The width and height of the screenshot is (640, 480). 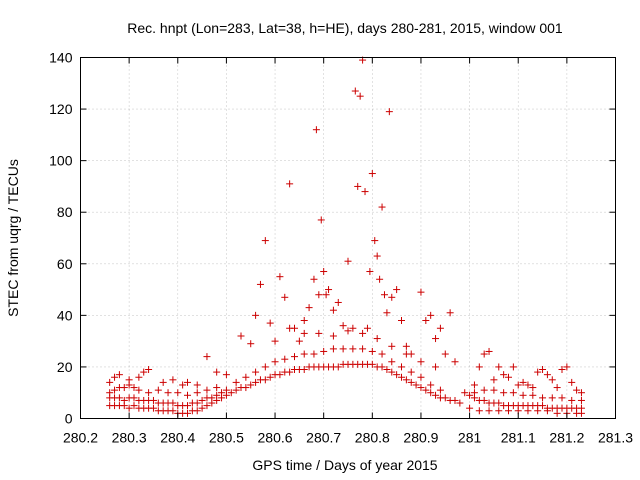 What do you see at coordinates (65, 264) in the screenshot?
I see `y-tick-label: 60` at bounding box center [65, 264].